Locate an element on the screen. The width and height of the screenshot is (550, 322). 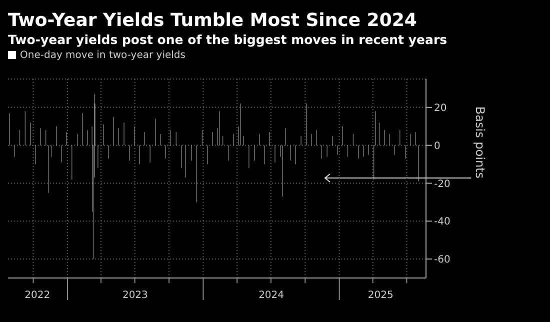
y-tick-label: -40 is located at coordinates (442, 222).